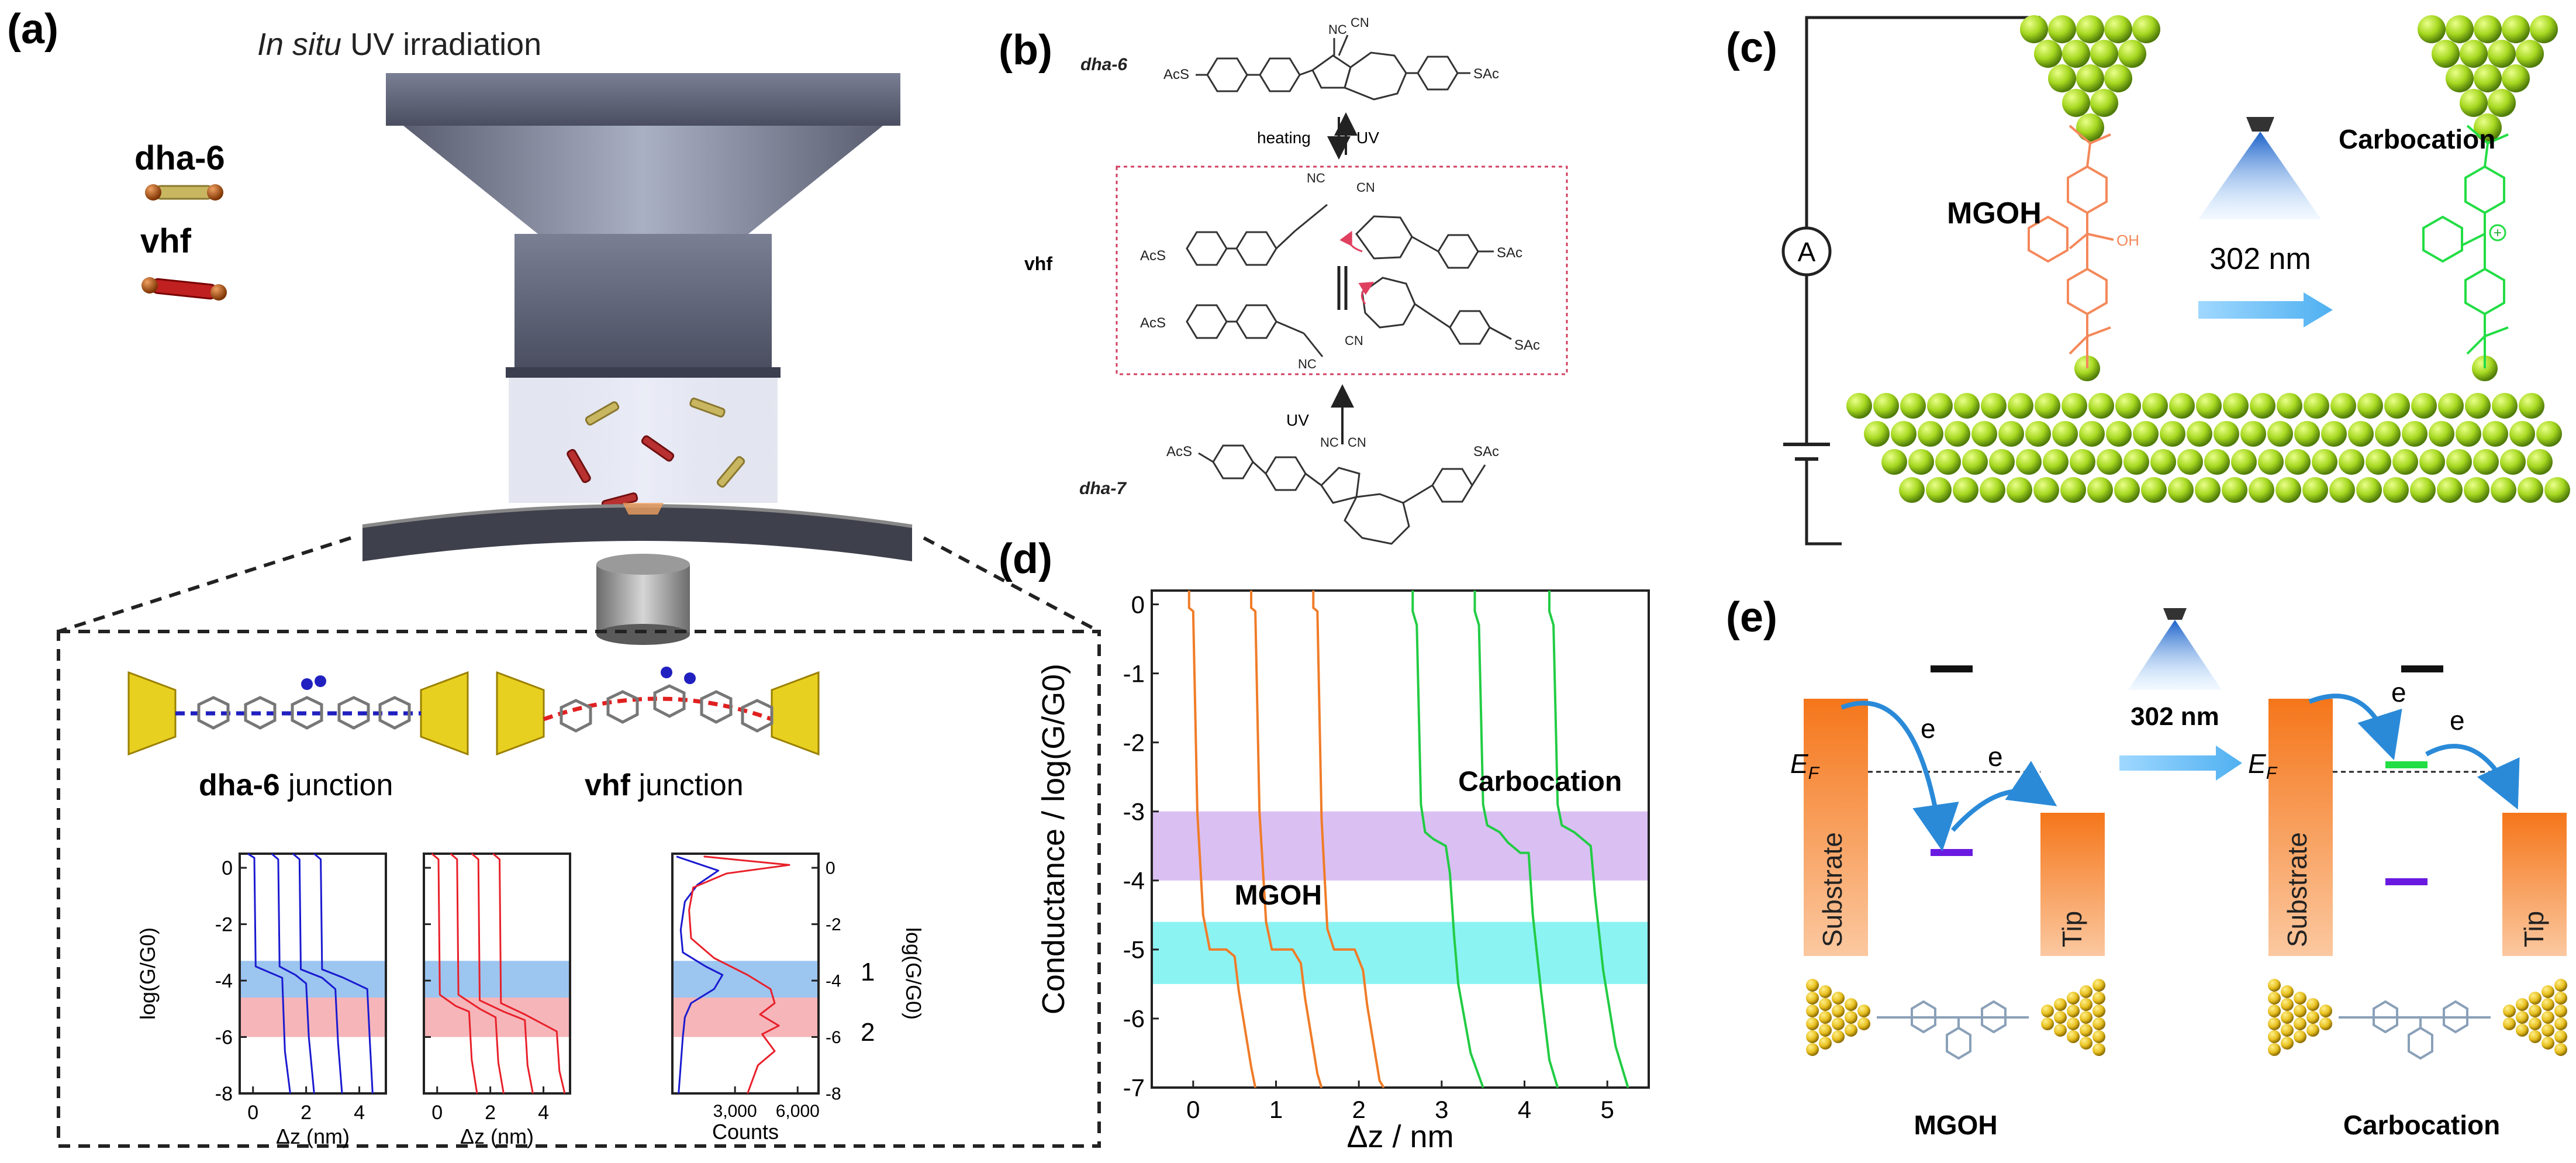 The width and height of the screenshot is (2576, 1163). Describe the element at coordinates (1316, 178) in the screenshot. I see `vhf1-cyano-nc: NC` at that location.